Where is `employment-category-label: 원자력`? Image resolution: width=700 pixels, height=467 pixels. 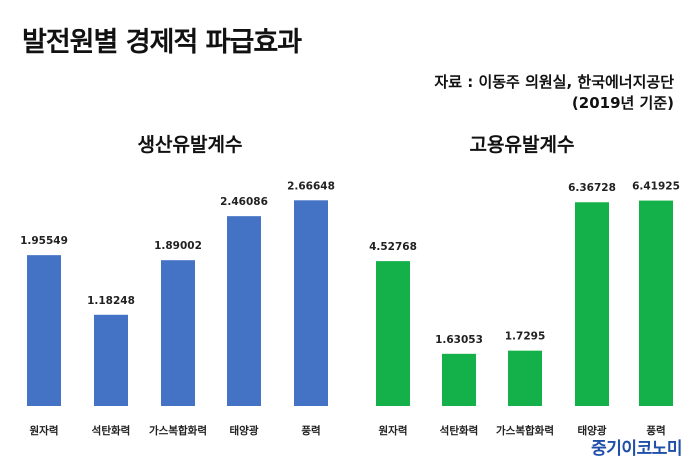 employment-category-label: 원자력 is located at coordinates (393, 430).